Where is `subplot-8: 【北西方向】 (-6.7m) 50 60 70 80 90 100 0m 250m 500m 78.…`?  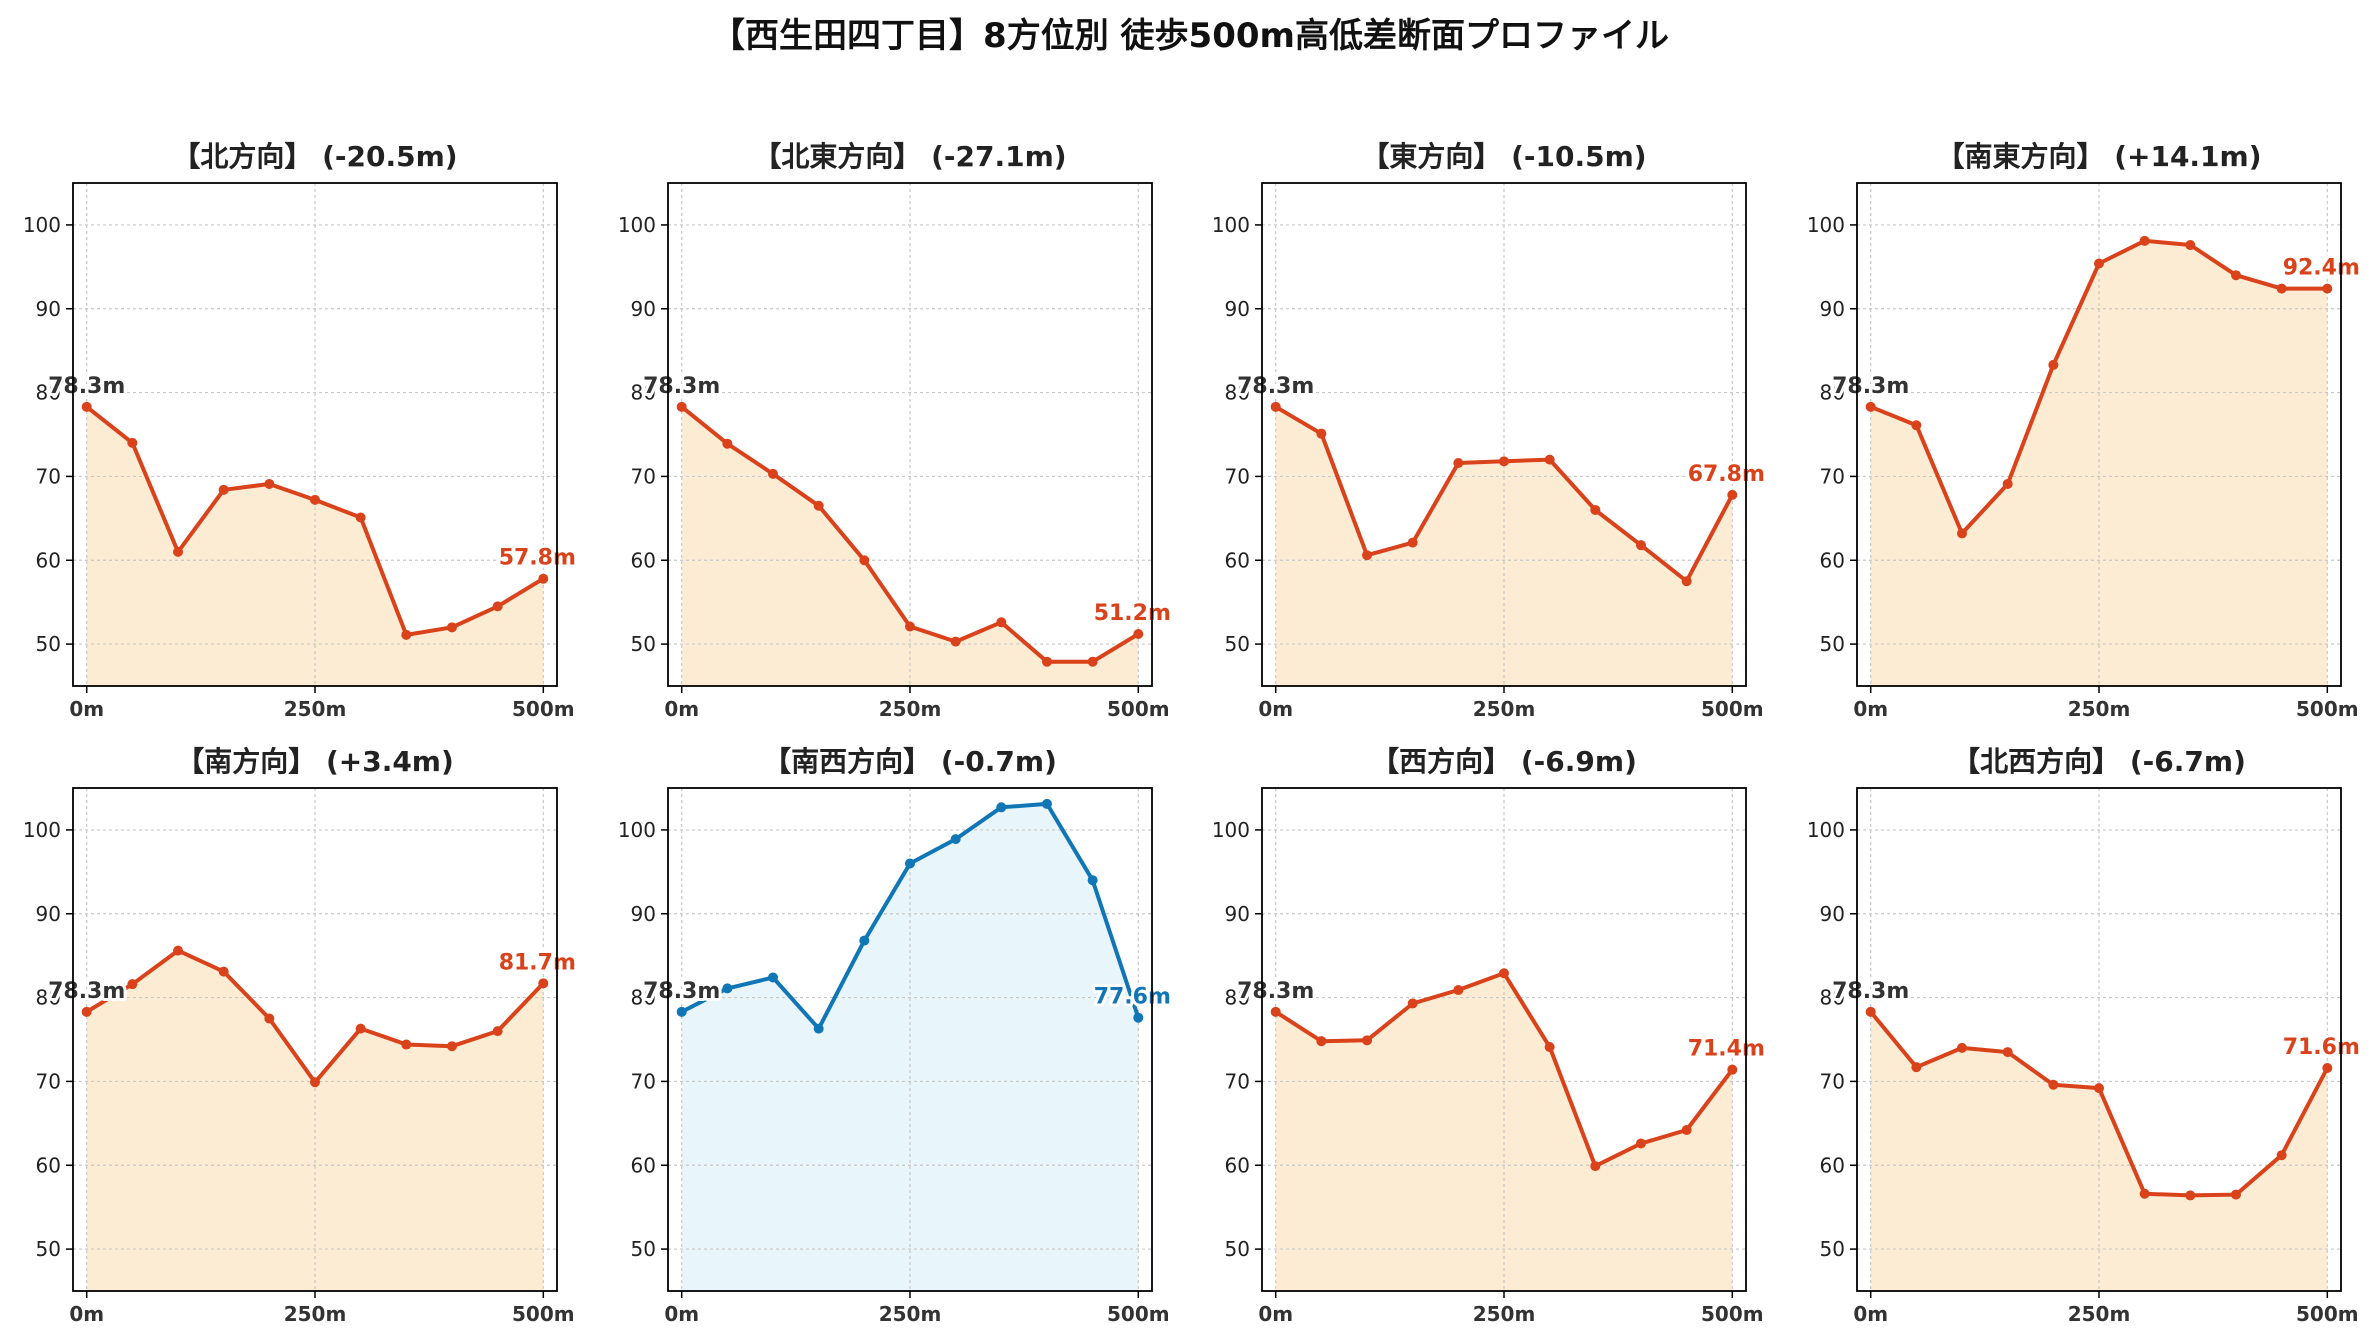
subplot-8: 【北西方向】 (-6.7m) 50 60 70 80 90 100 0m 250m 500m 78.… is located at coordinates (2085, 1035).